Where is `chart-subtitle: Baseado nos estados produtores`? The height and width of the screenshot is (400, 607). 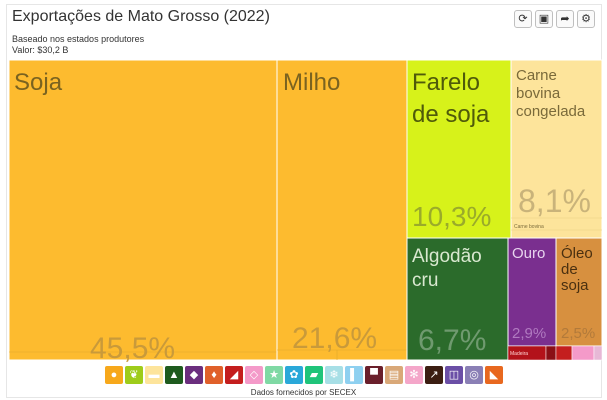 chart-subtitle: Baseado nos estados produtores is located at coordinates (78, 39).